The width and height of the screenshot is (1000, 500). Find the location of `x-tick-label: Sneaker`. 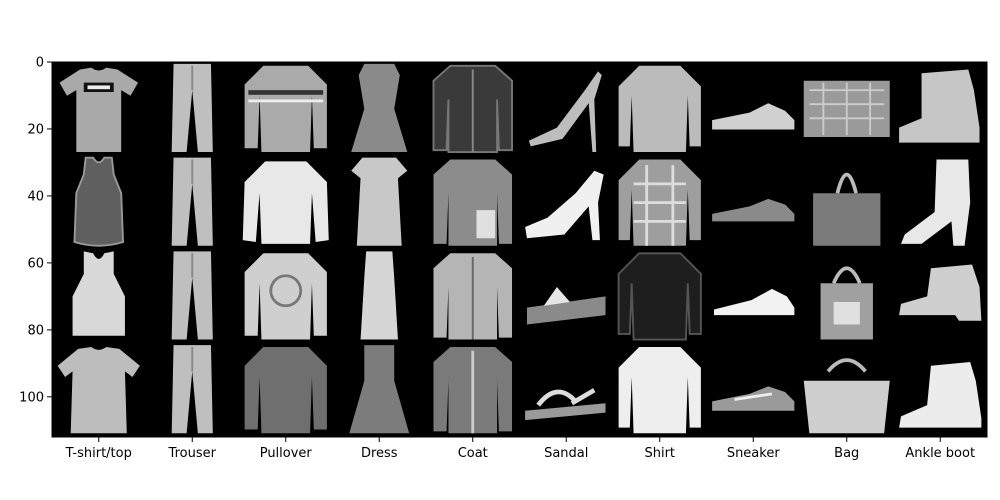

x-tick-label: Sneaker is located at coordinates (754, 453).